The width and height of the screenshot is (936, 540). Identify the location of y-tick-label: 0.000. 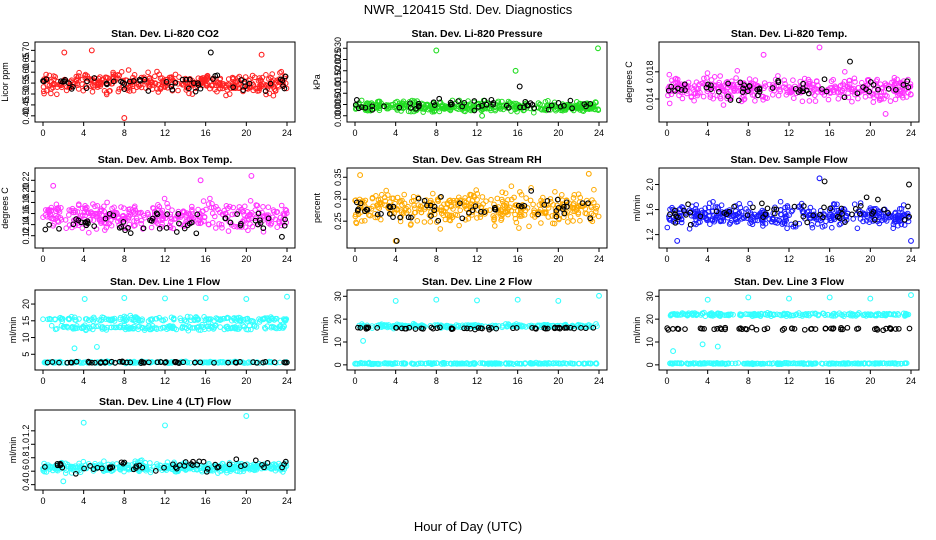
(338, 115).